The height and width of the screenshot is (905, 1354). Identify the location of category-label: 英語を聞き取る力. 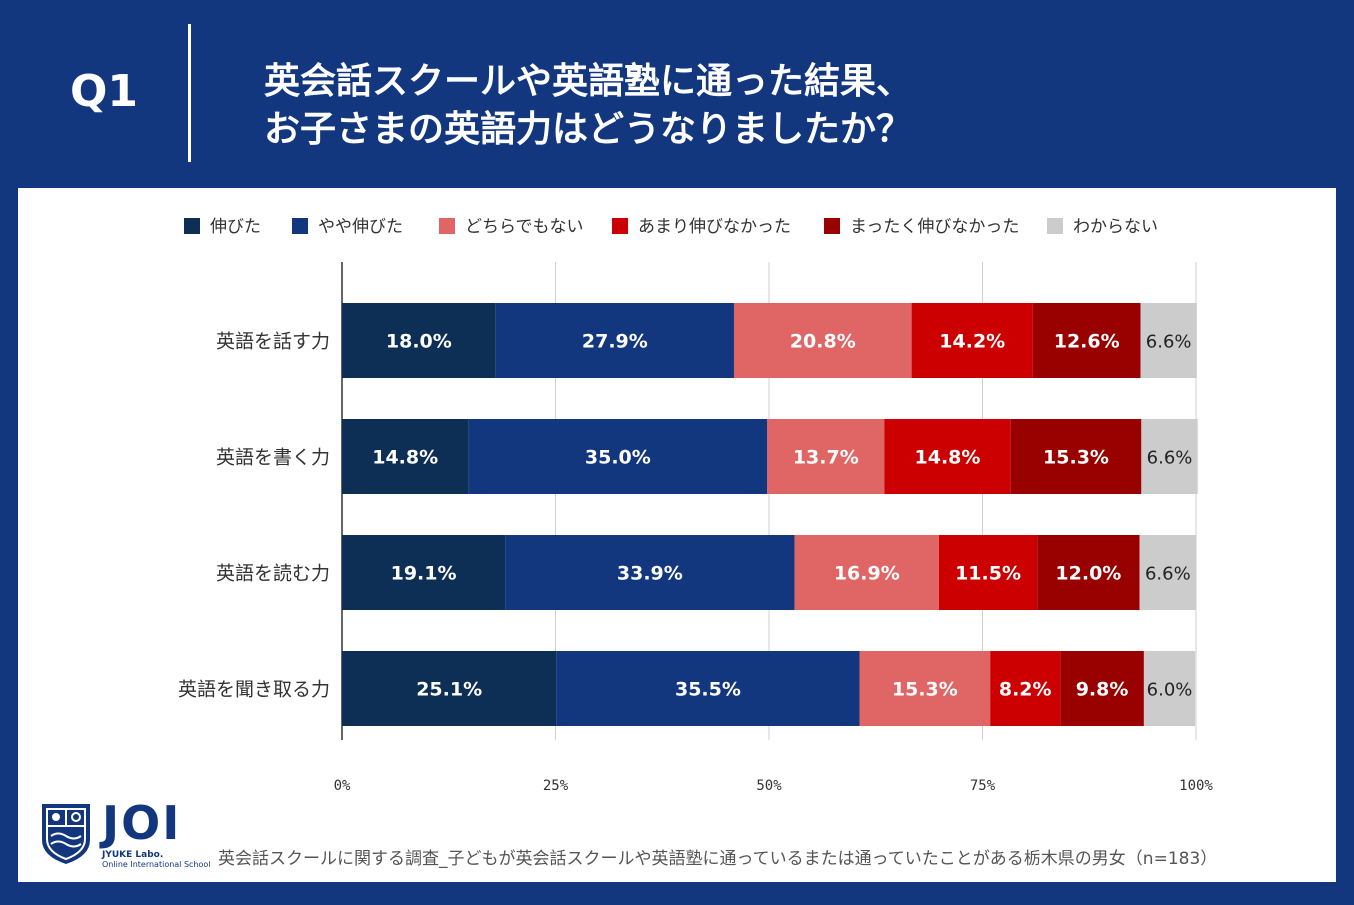
(254, 690).